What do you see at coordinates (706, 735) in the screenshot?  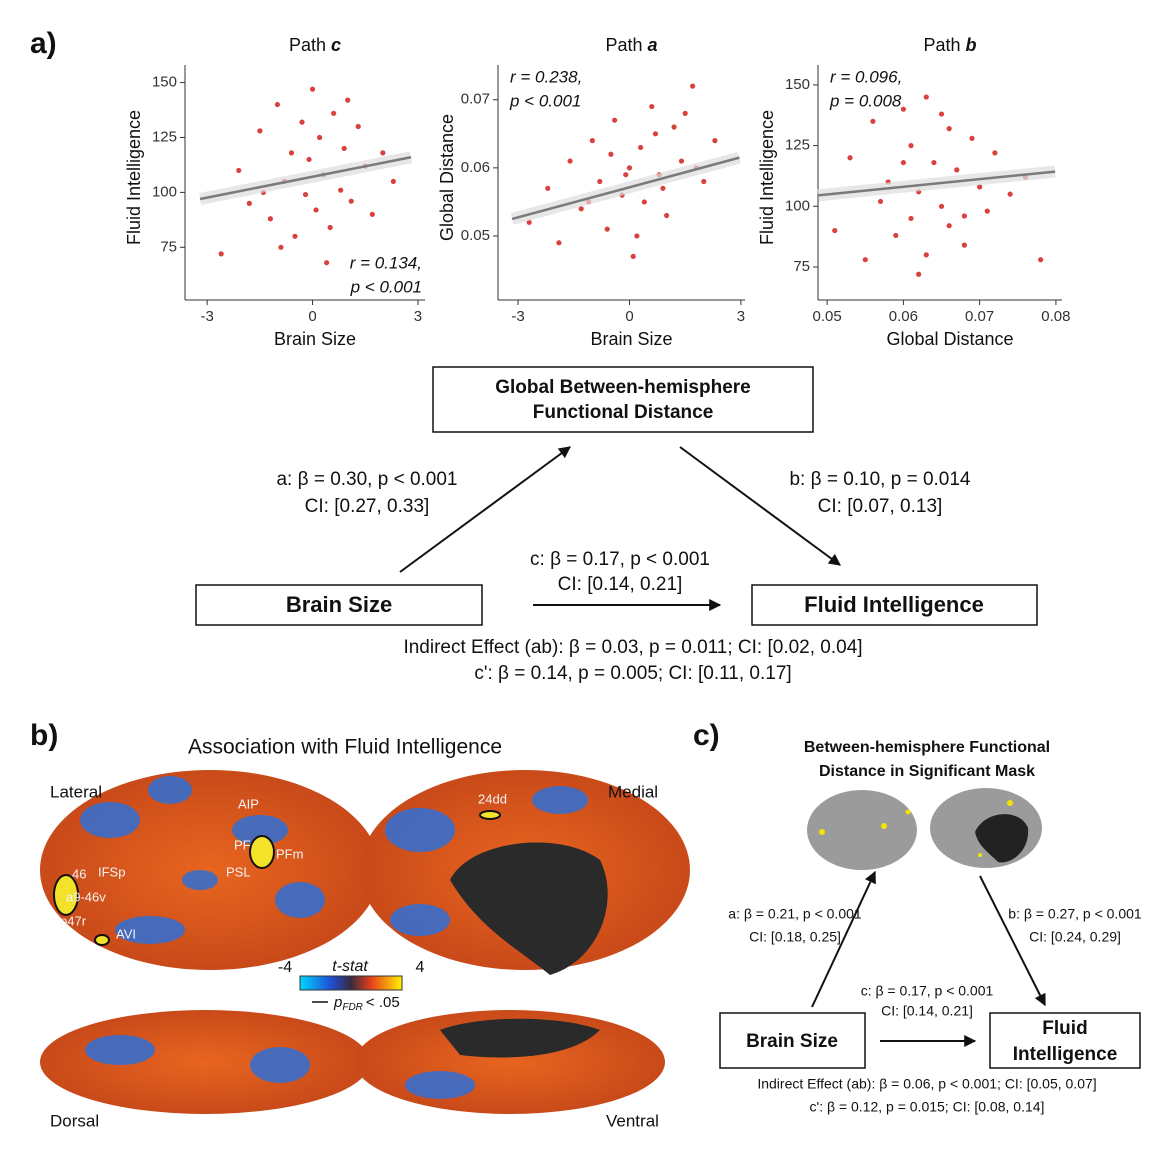 I see `panel-label: c)` at bounding box center [706, 735].